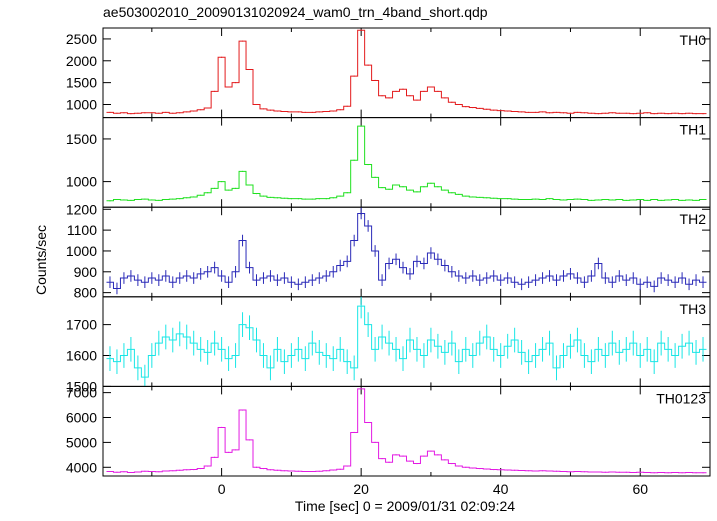 This screenshot has height=521, width=717. Describe the element at coordinates (81, 393) in the screenshot. I see `y-tick-label: 7000` at that location.